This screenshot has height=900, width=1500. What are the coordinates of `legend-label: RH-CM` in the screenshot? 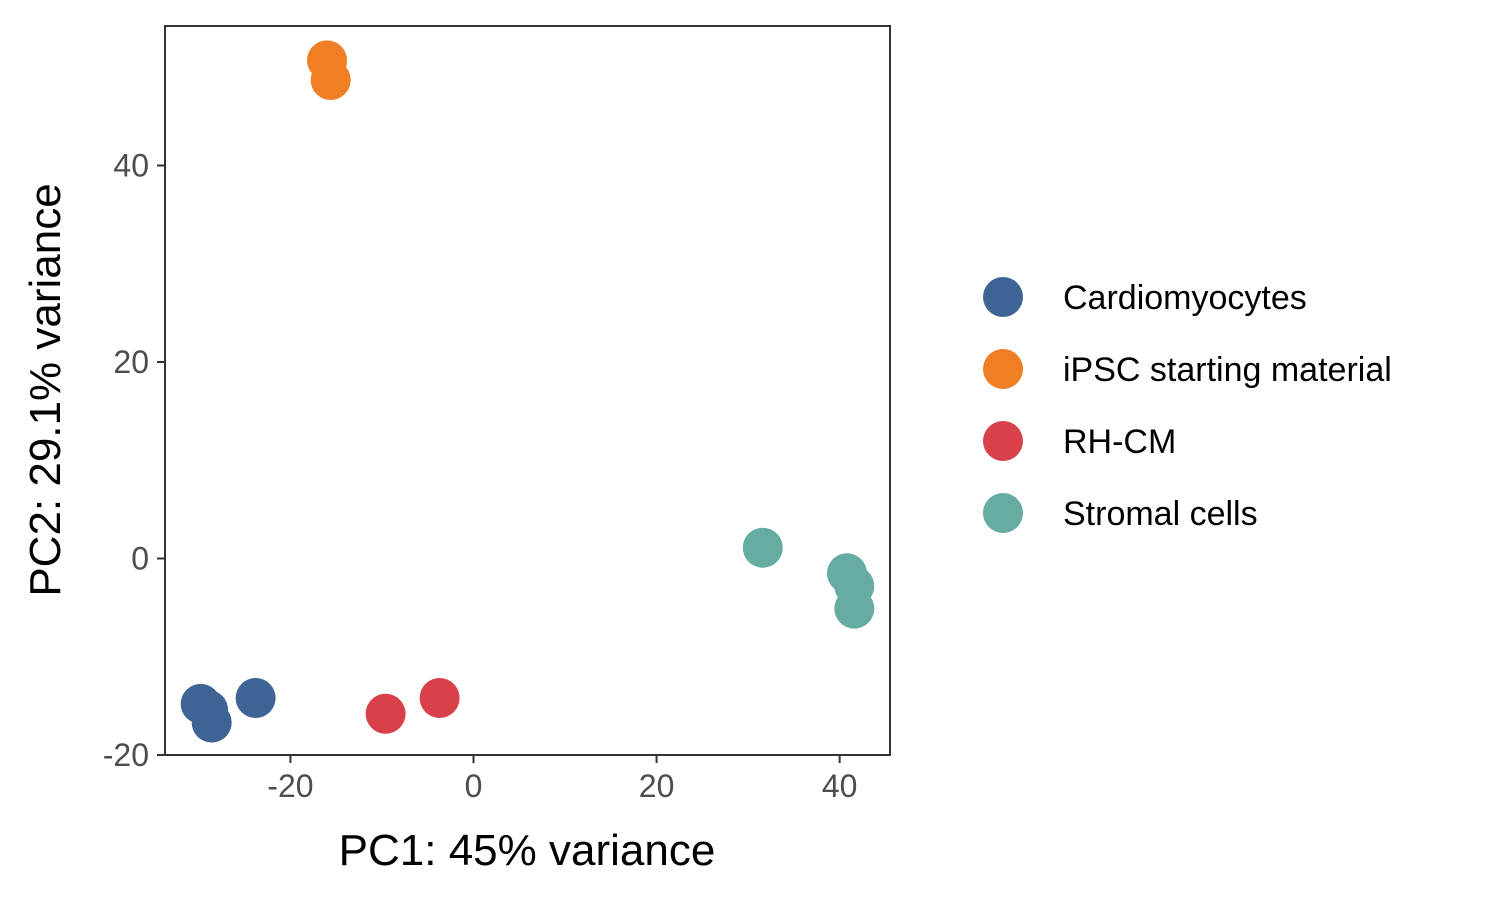 It's located at (1119, 442).